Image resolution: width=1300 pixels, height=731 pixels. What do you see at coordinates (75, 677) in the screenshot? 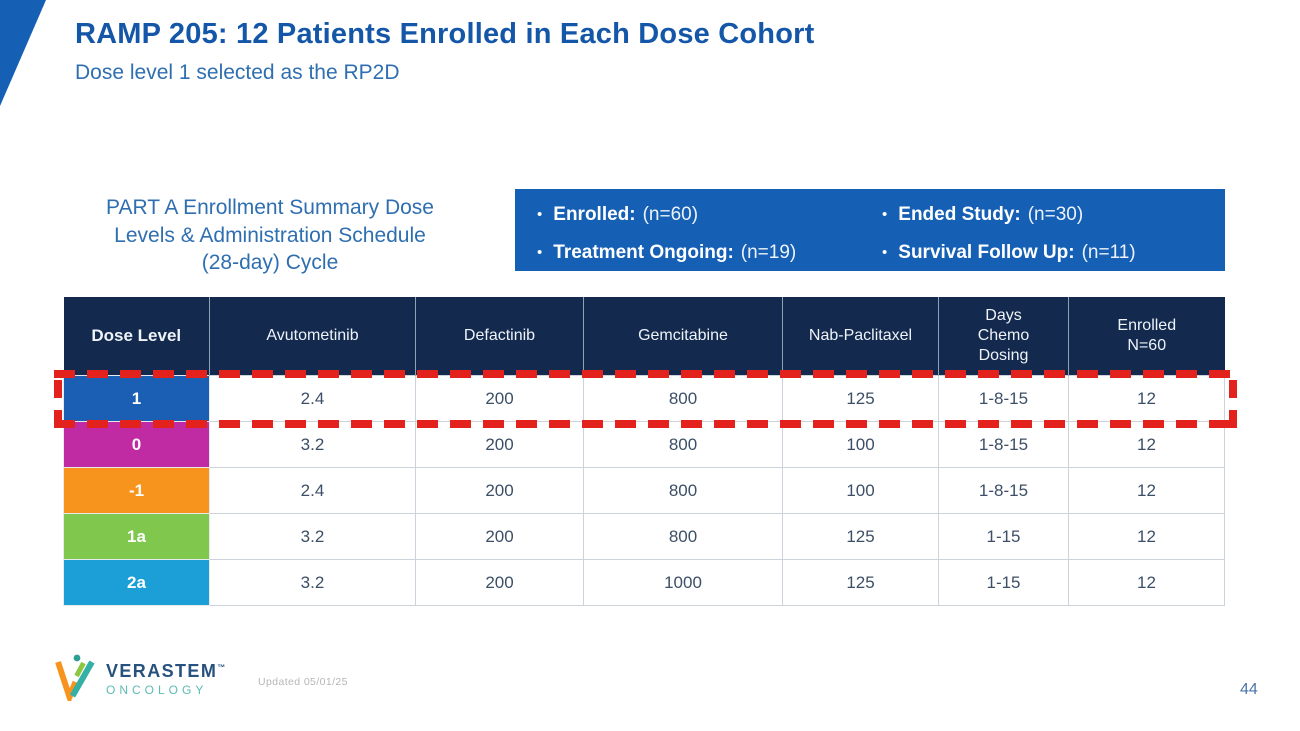
I see `verastem-logo-icon` at bounding box center [75, 677].